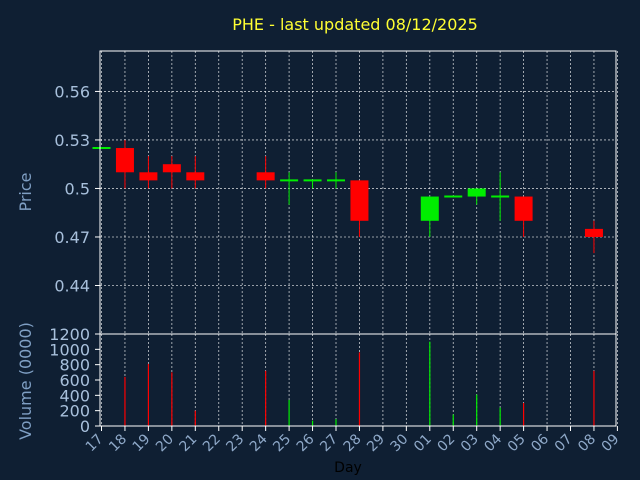 The image size is (640, 480). Describe the element at coordinates (359, 383) in the screenshot. I see `volume-bars` at that location.